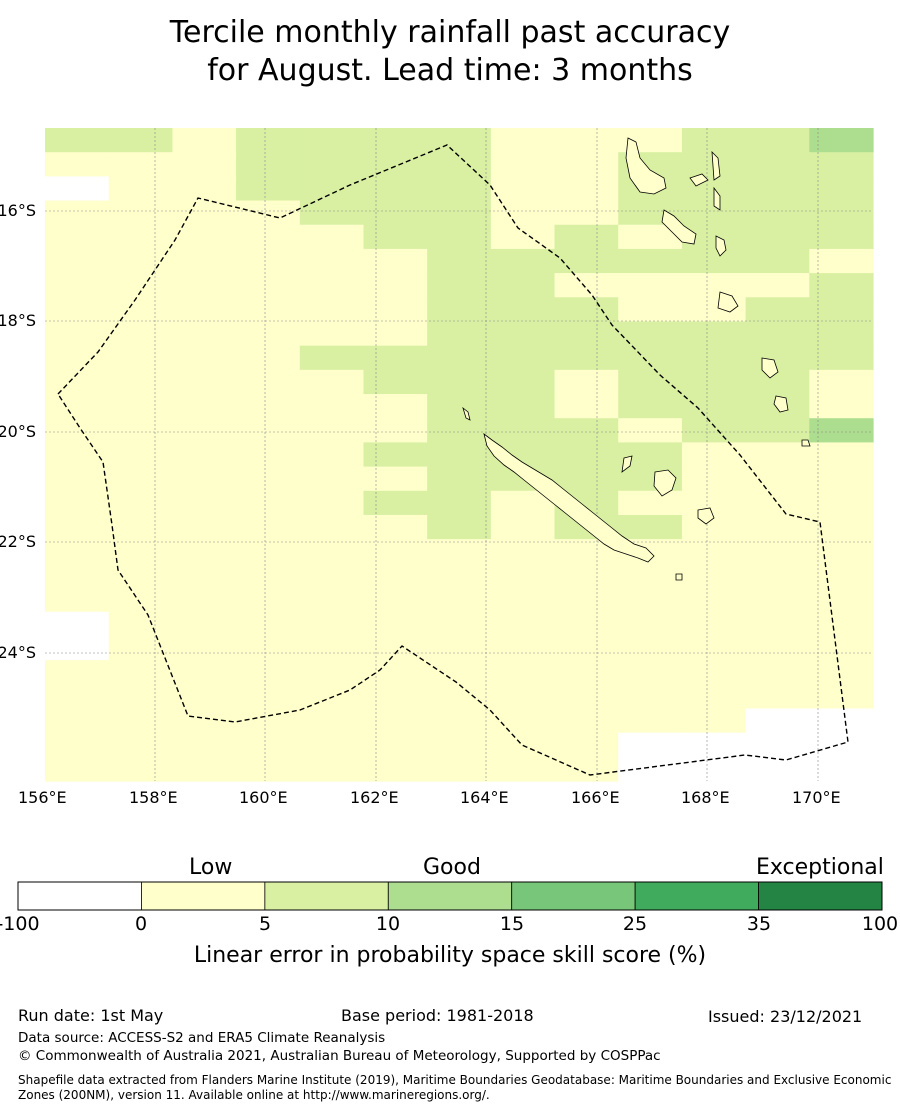  What do you see at coordinates (806, 443) in the screenshot?
I see `island-aneityum` at bounding box center [806, 443].